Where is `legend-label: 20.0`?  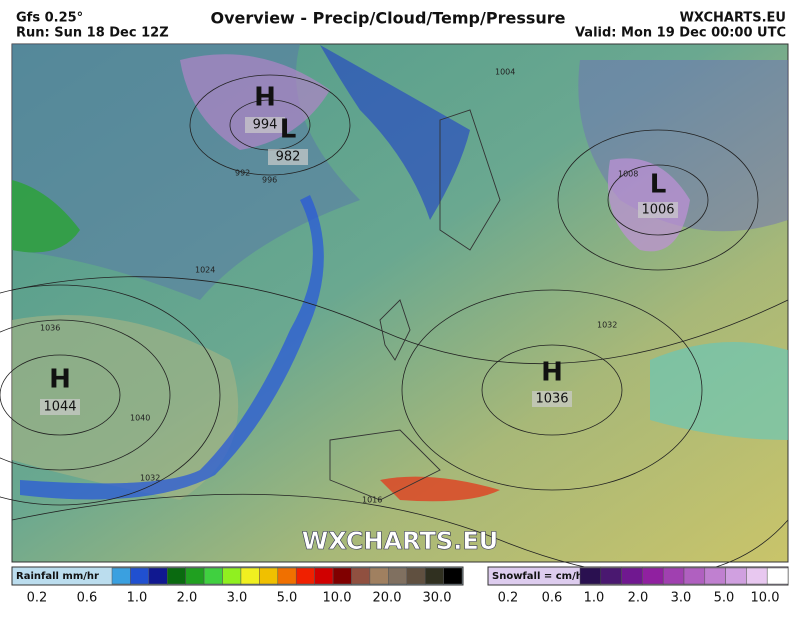 legend-label: 20.0 is located at coordinates (387, 598).